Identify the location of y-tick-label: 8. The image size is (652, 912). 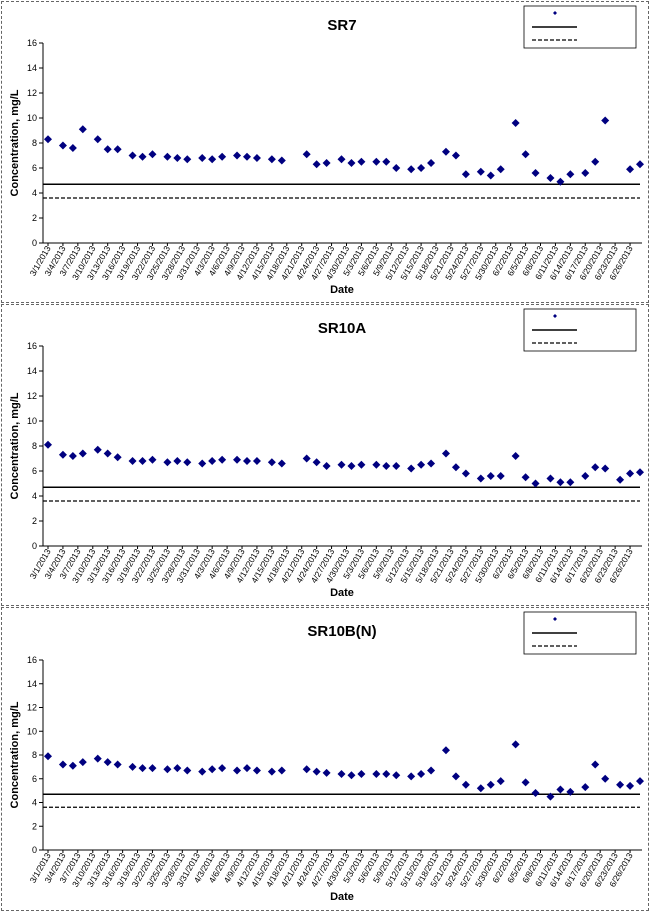
(34, 143).